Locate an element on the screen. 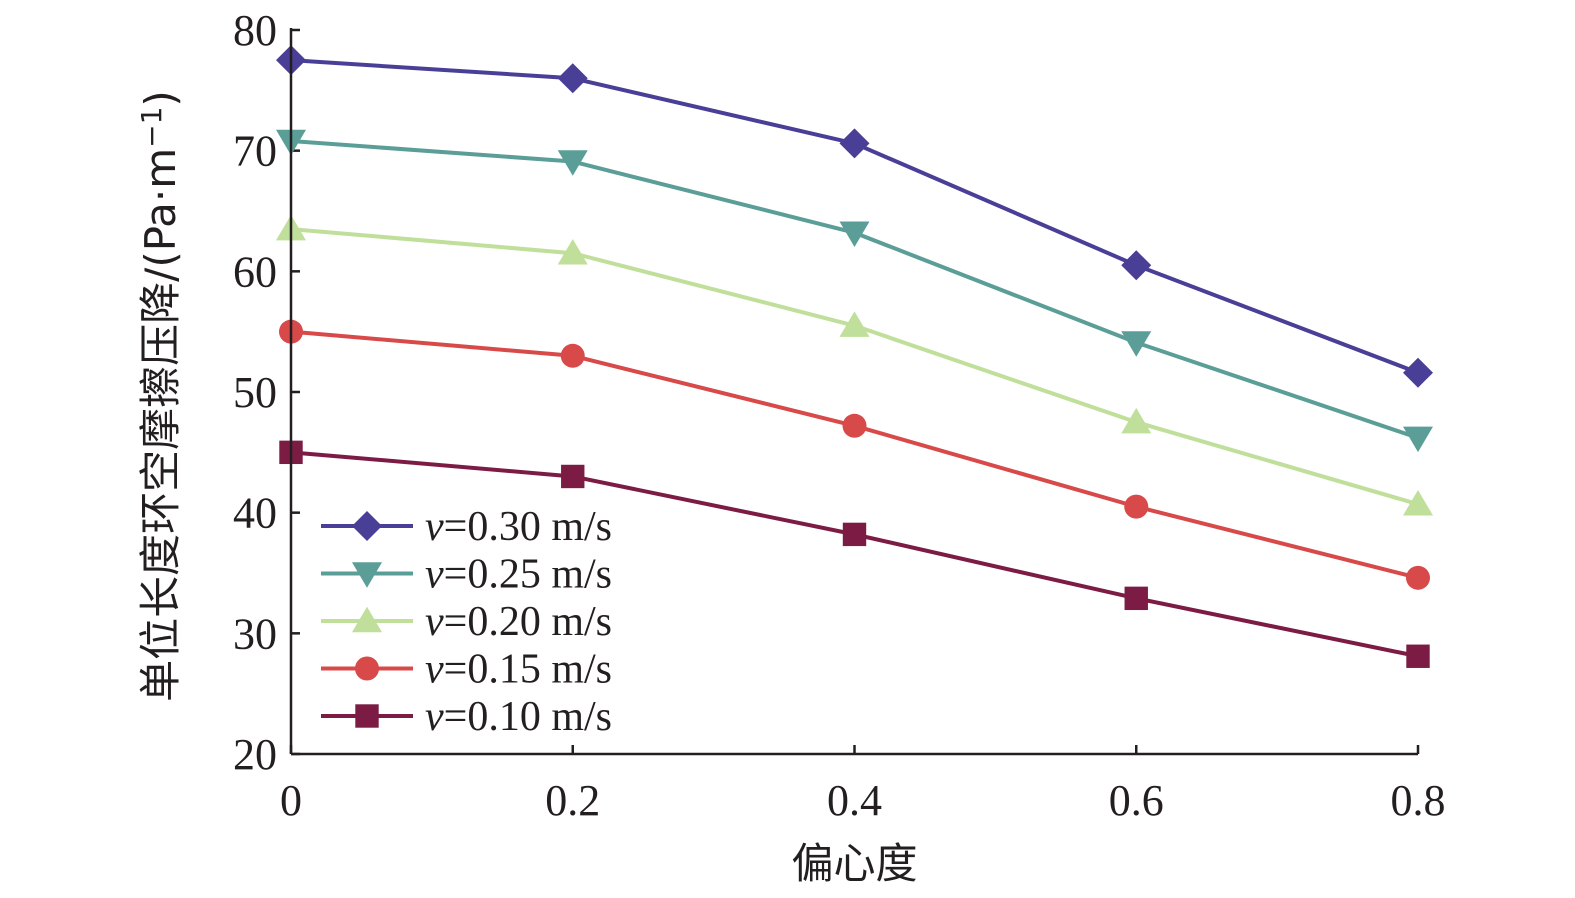  legend-label-value: =0.30 m/s is located at coordinates (528, 527).